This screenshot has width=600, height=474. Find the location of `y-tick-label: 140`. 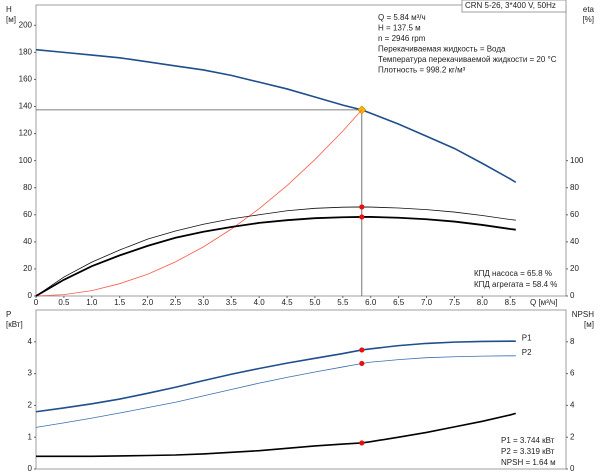

y-tick-label: 140 is located at coordinates (26, 106).